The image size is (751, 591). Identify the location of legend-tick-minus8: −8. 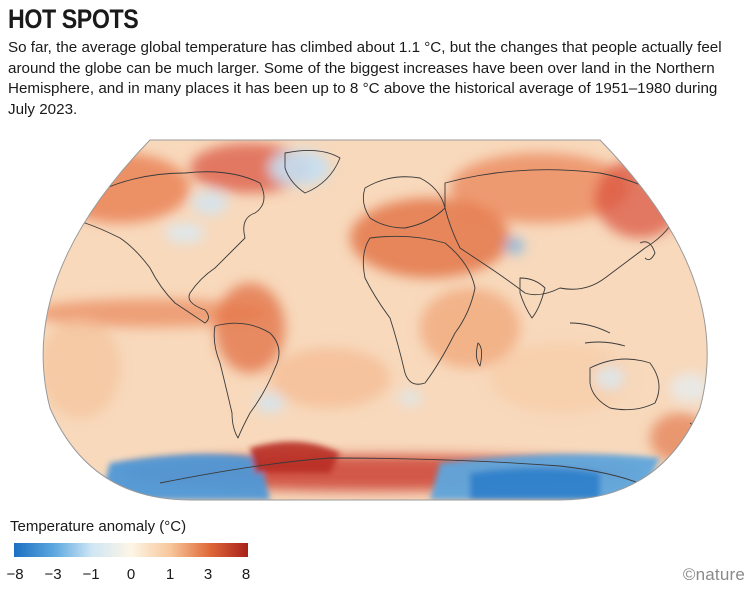
(15, 574).